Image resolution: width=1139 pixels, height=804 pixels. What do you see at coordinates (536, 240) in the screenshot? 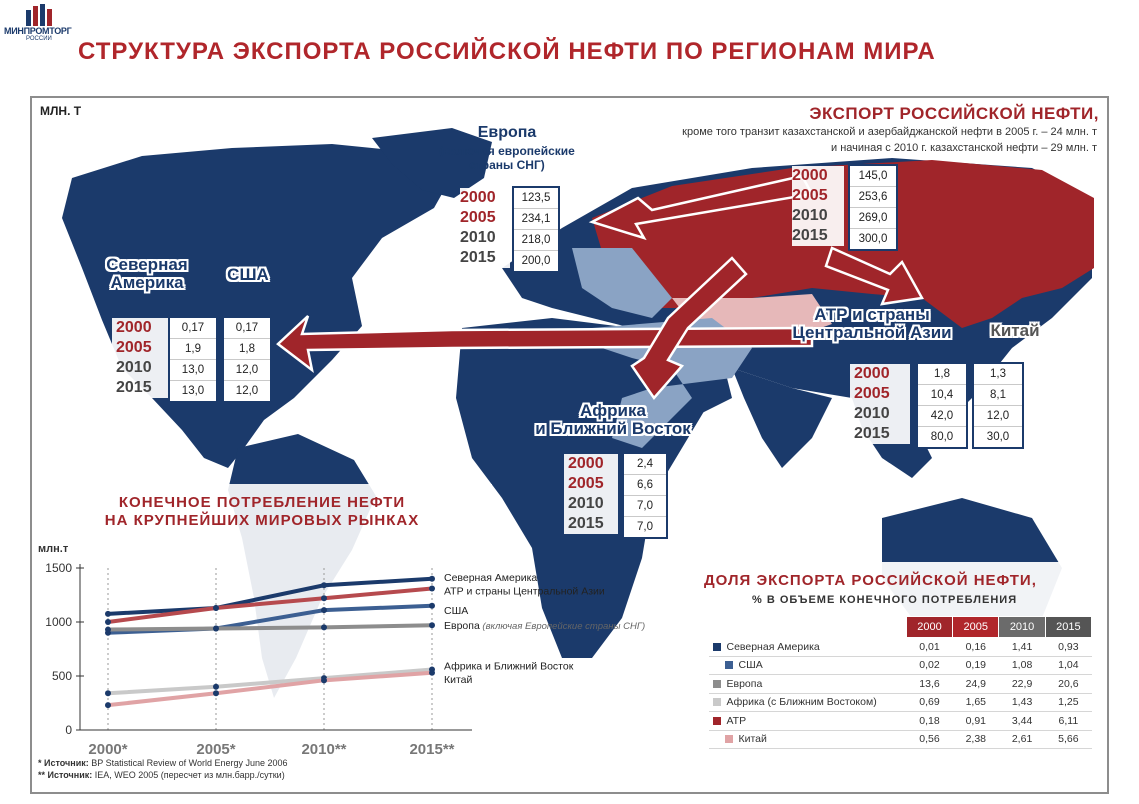
I see `value-cell: 218,0` at bounding box center [536, 240].